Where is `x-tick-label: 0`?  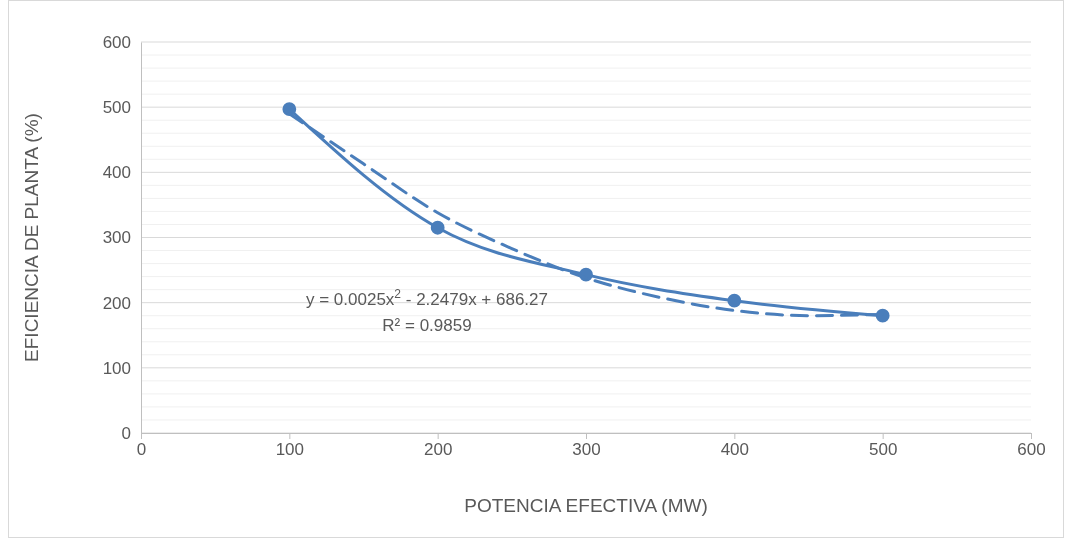 x-tick-label: 0 is located at coordinates (141, 450).